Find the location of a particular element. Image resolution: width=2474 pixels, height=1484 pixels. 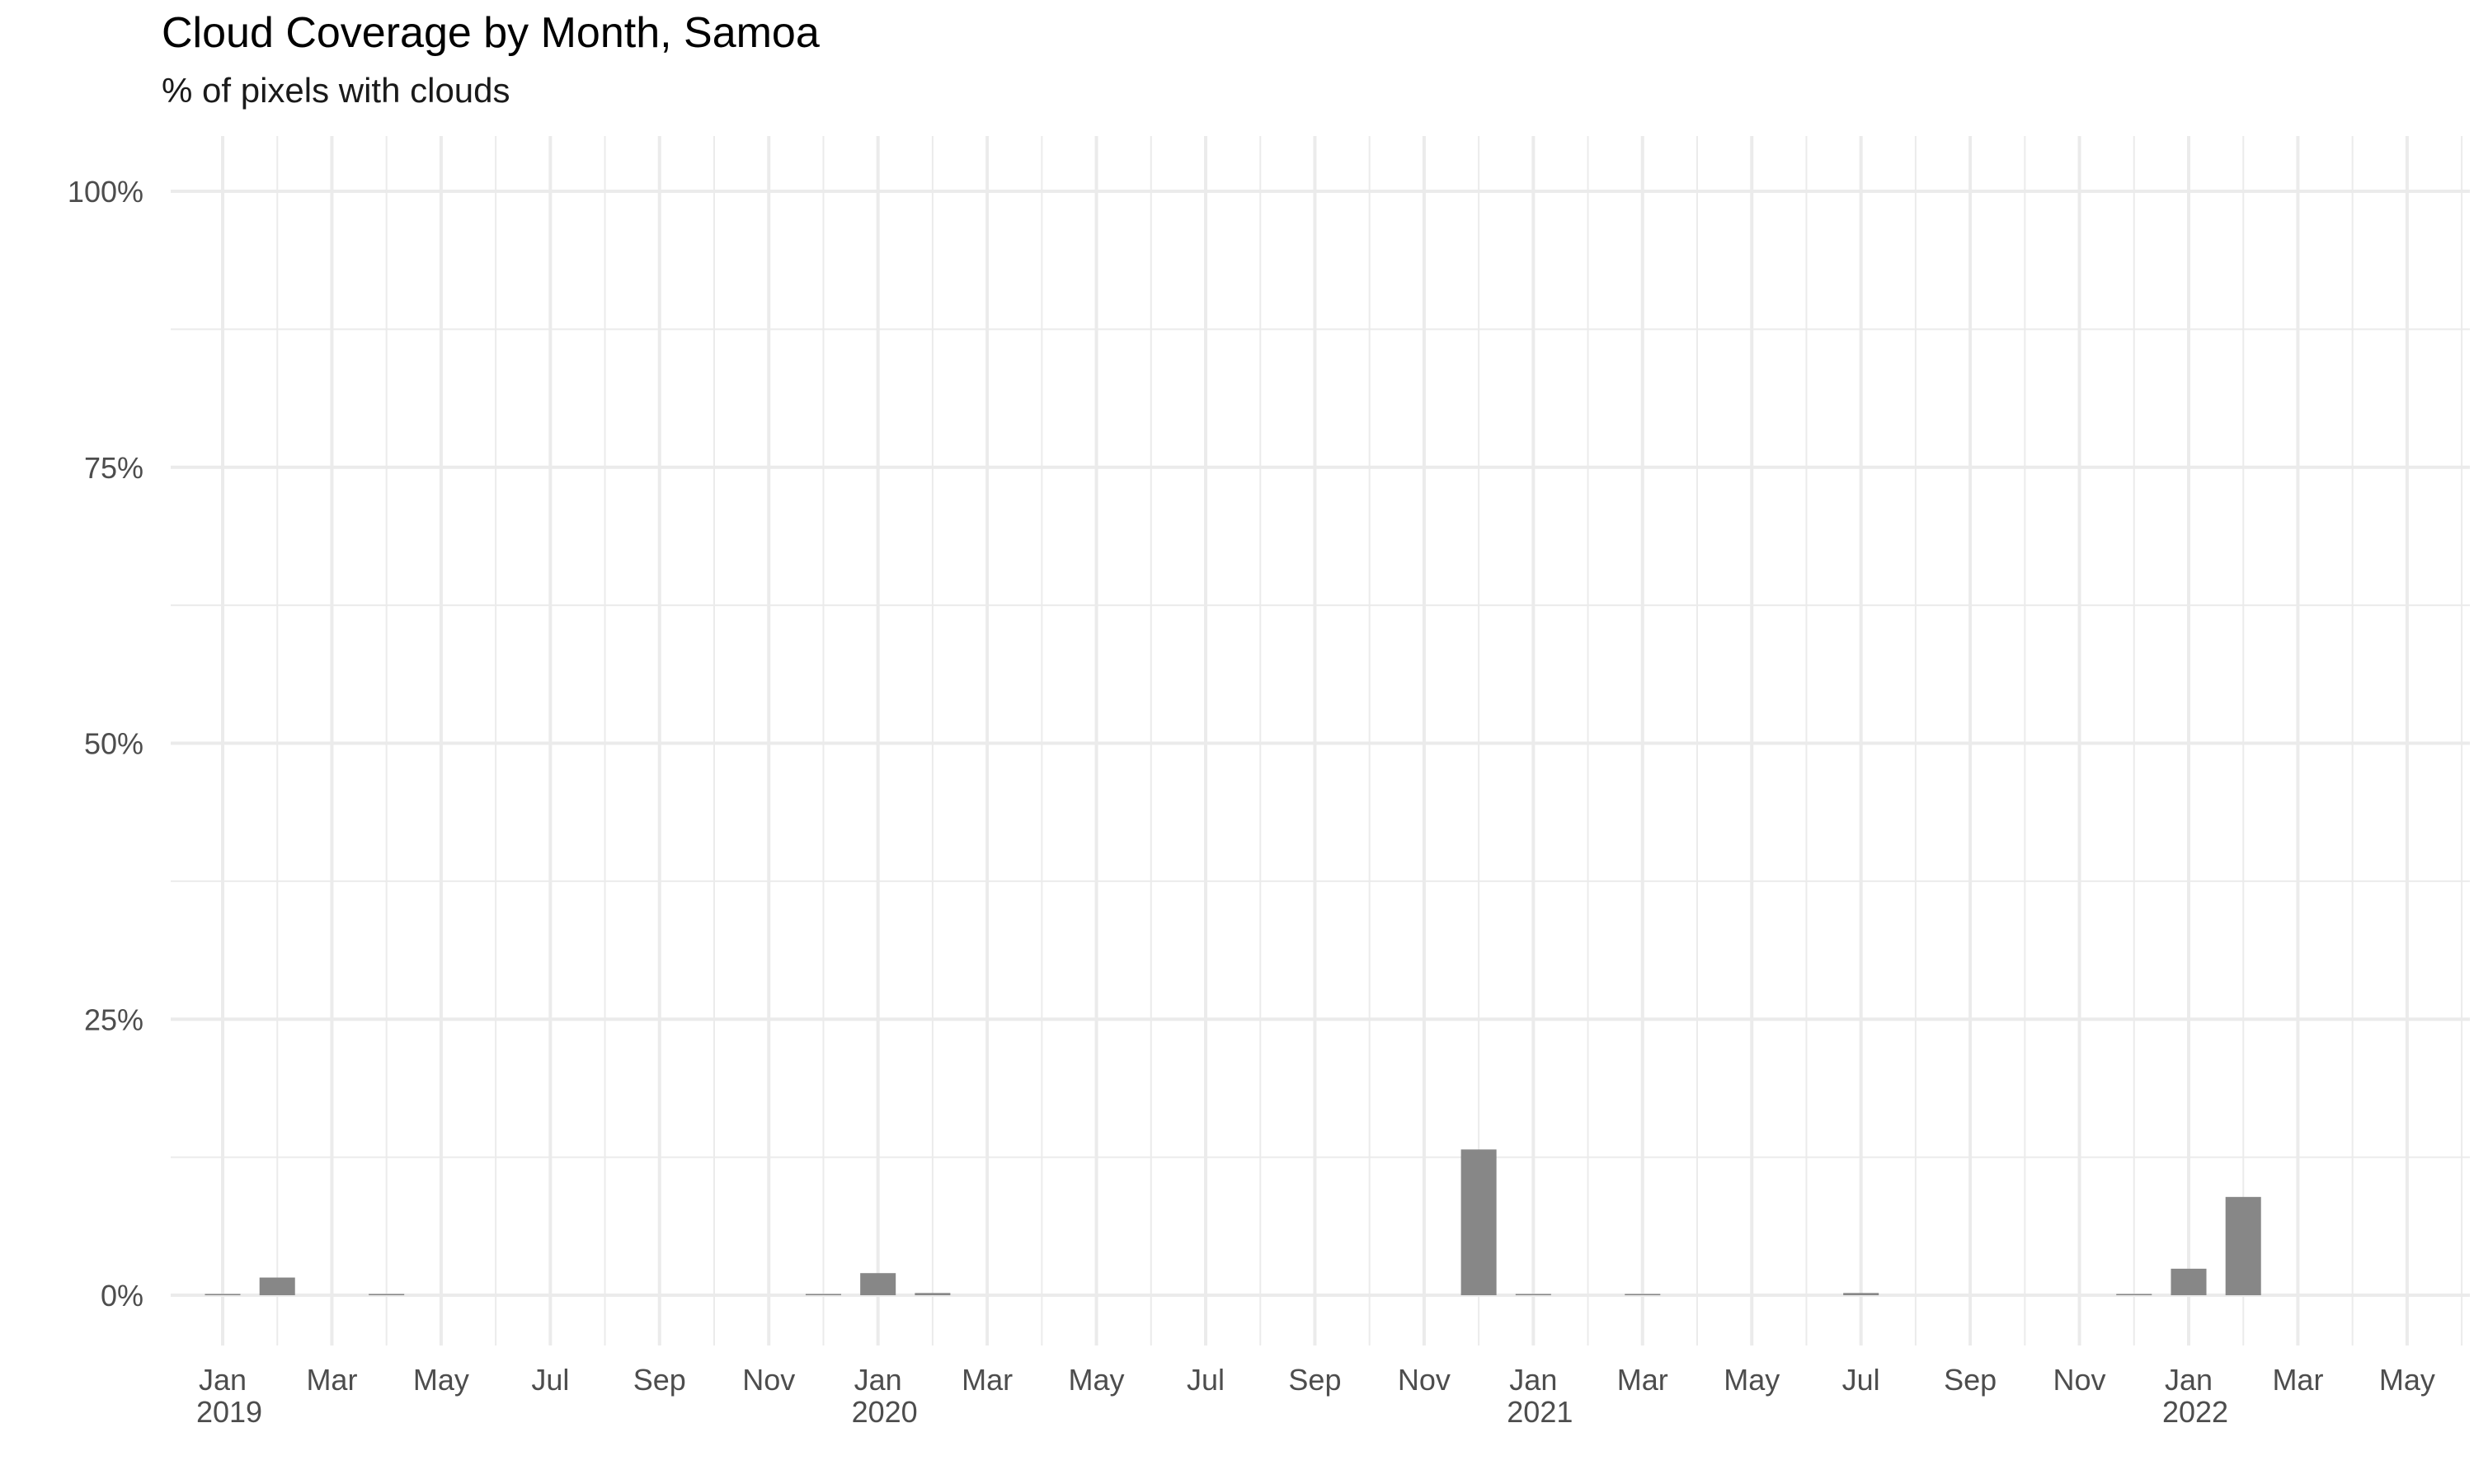

x-tick-year-label: 2021 is located at coordinates (1540, 1412).